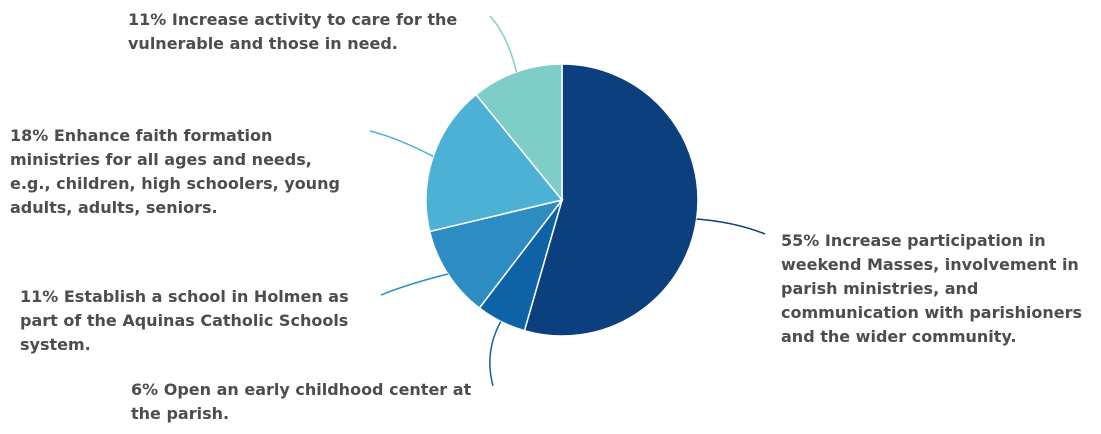 Image resolution: width=1101 pixels, height=434 pixels. I want to click on leader-line-participation, so click(731, 226).